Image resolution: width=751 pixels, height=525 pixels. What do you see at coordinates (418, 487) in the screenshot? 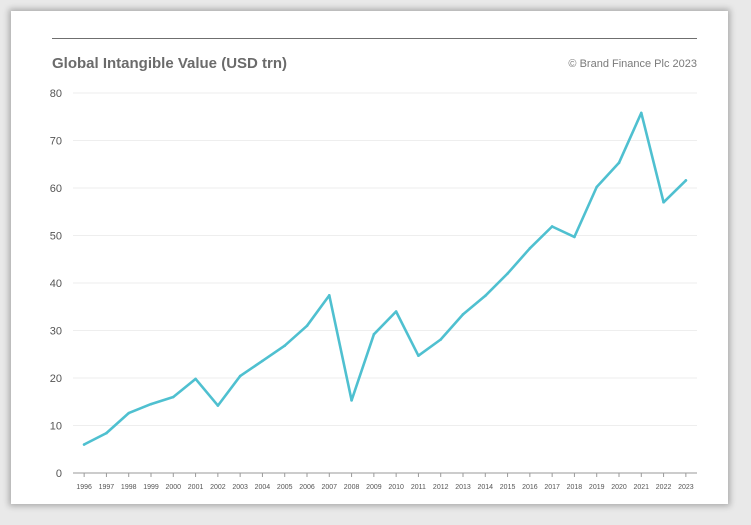
I see `x-tick-label: 2011` at bounding box center [418, 487].